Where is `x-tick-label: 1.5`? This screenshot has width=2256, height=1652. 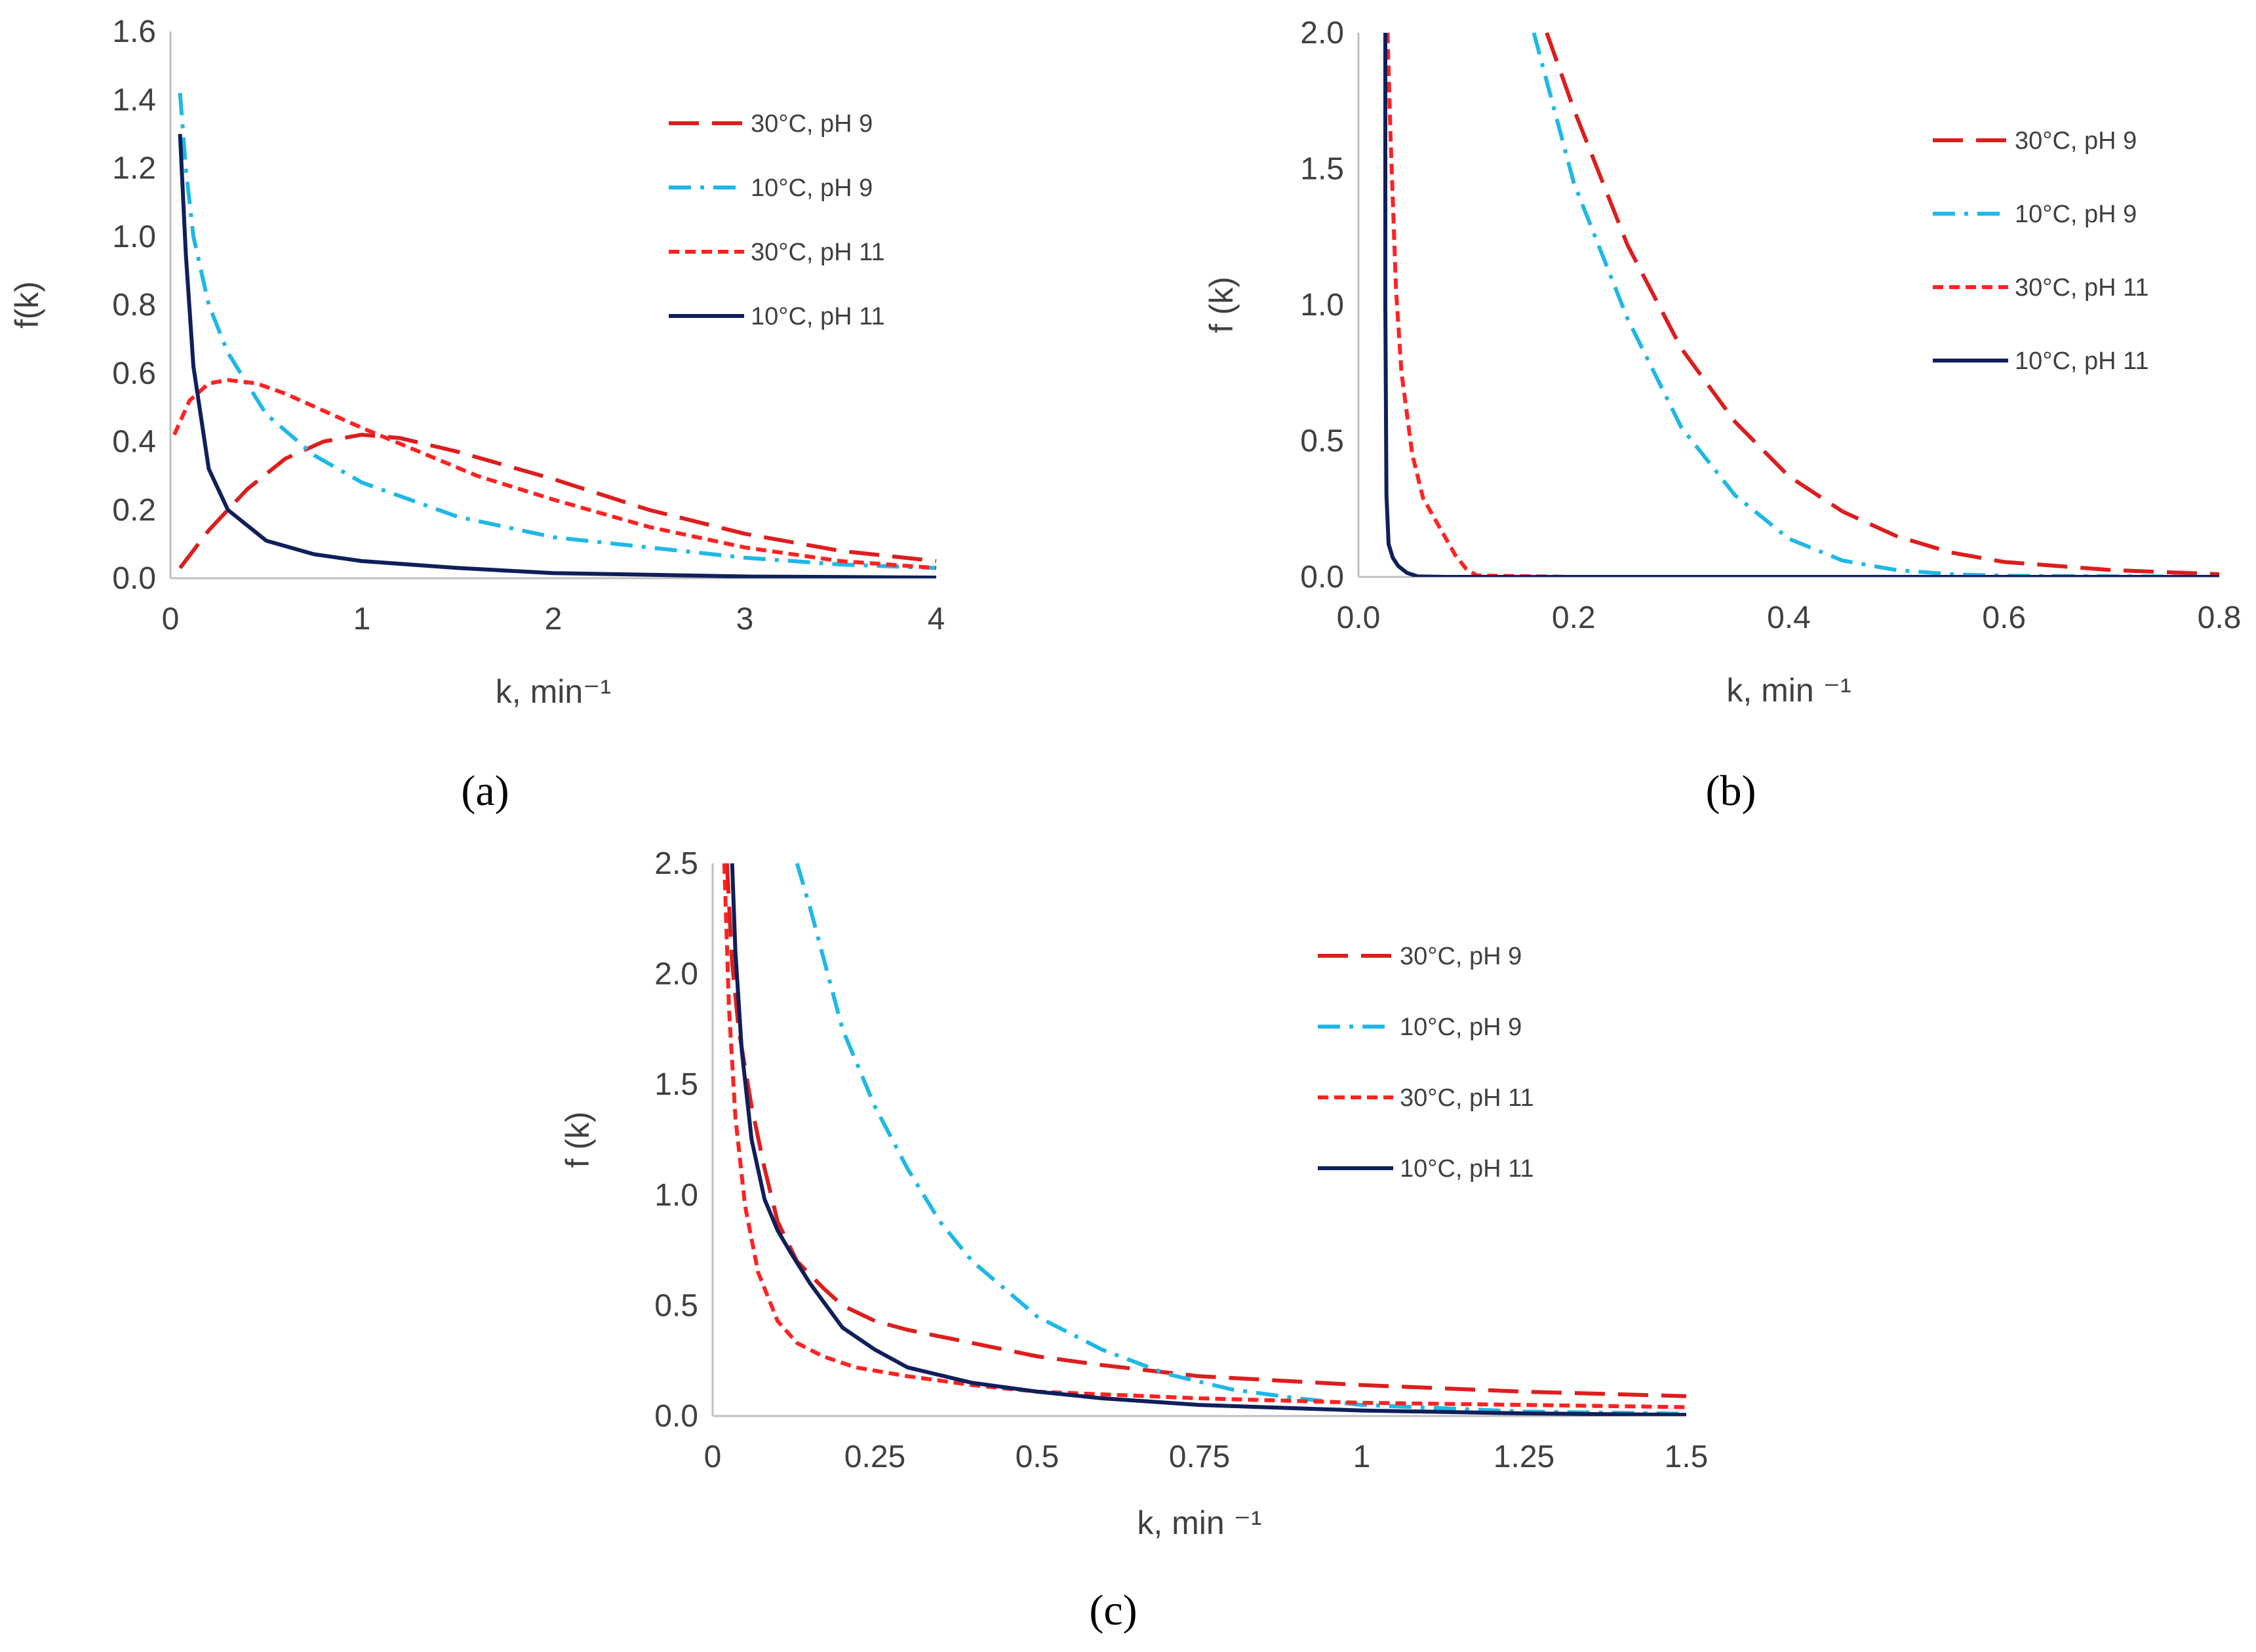
x-tick-label: 1.5 is located at coordinates (1687, 1457).